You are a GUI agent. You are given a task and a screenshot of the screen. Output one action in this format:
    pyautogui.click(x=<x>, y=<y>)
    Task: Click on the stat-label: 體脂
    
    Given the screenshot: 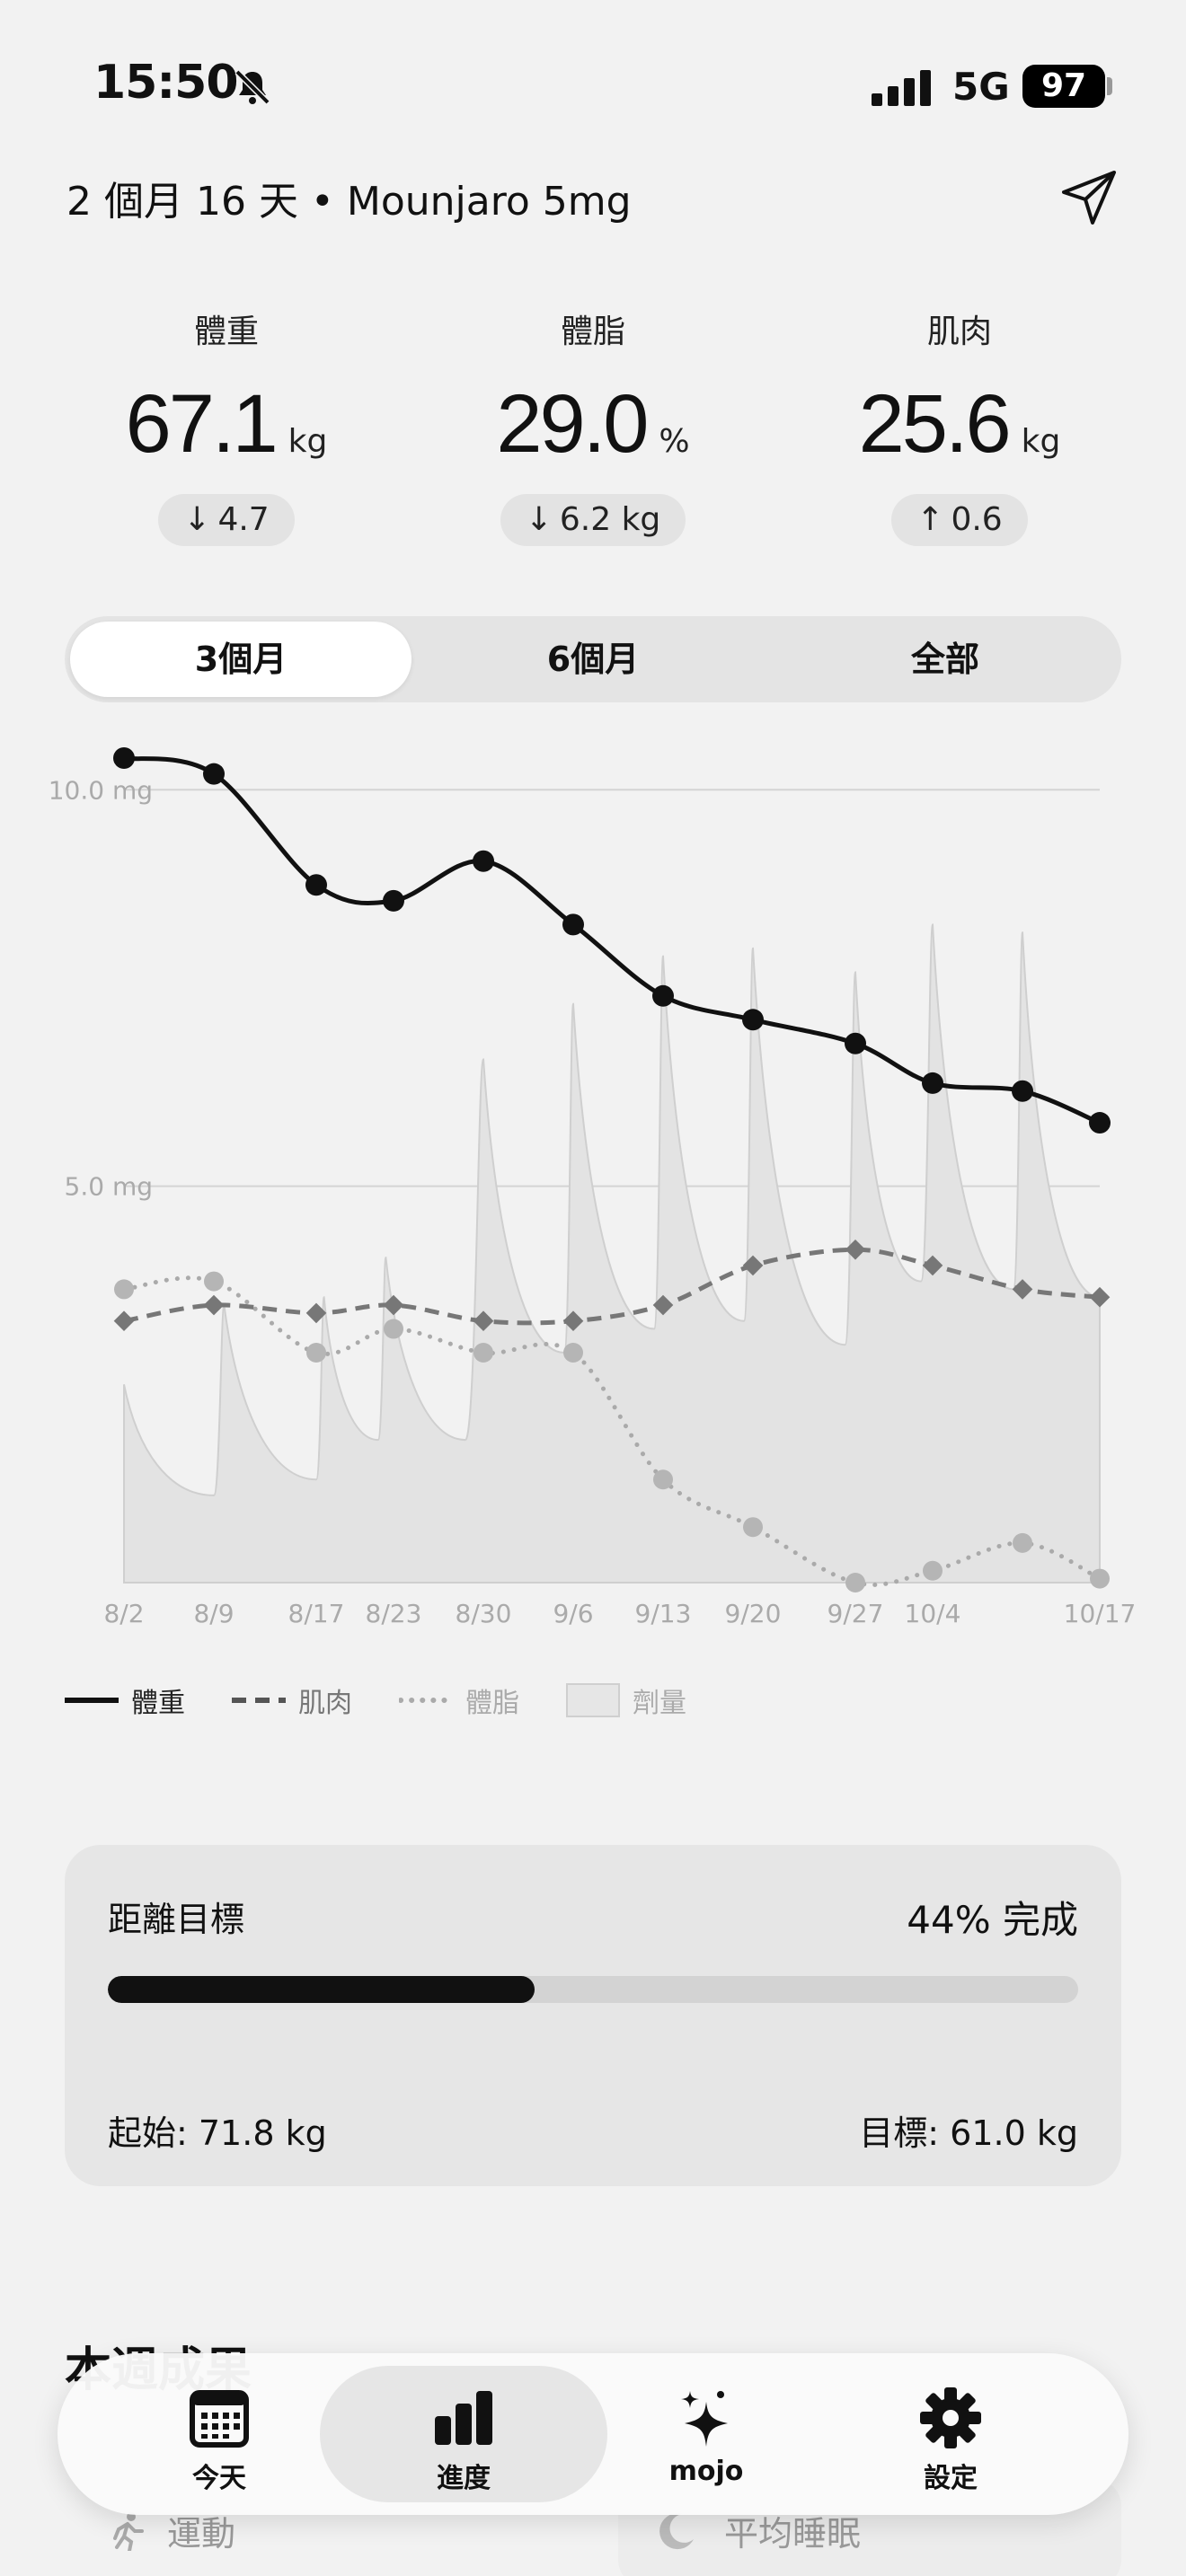 What is the action you would take?
    pyautogui.click(x=592, y=331)
    